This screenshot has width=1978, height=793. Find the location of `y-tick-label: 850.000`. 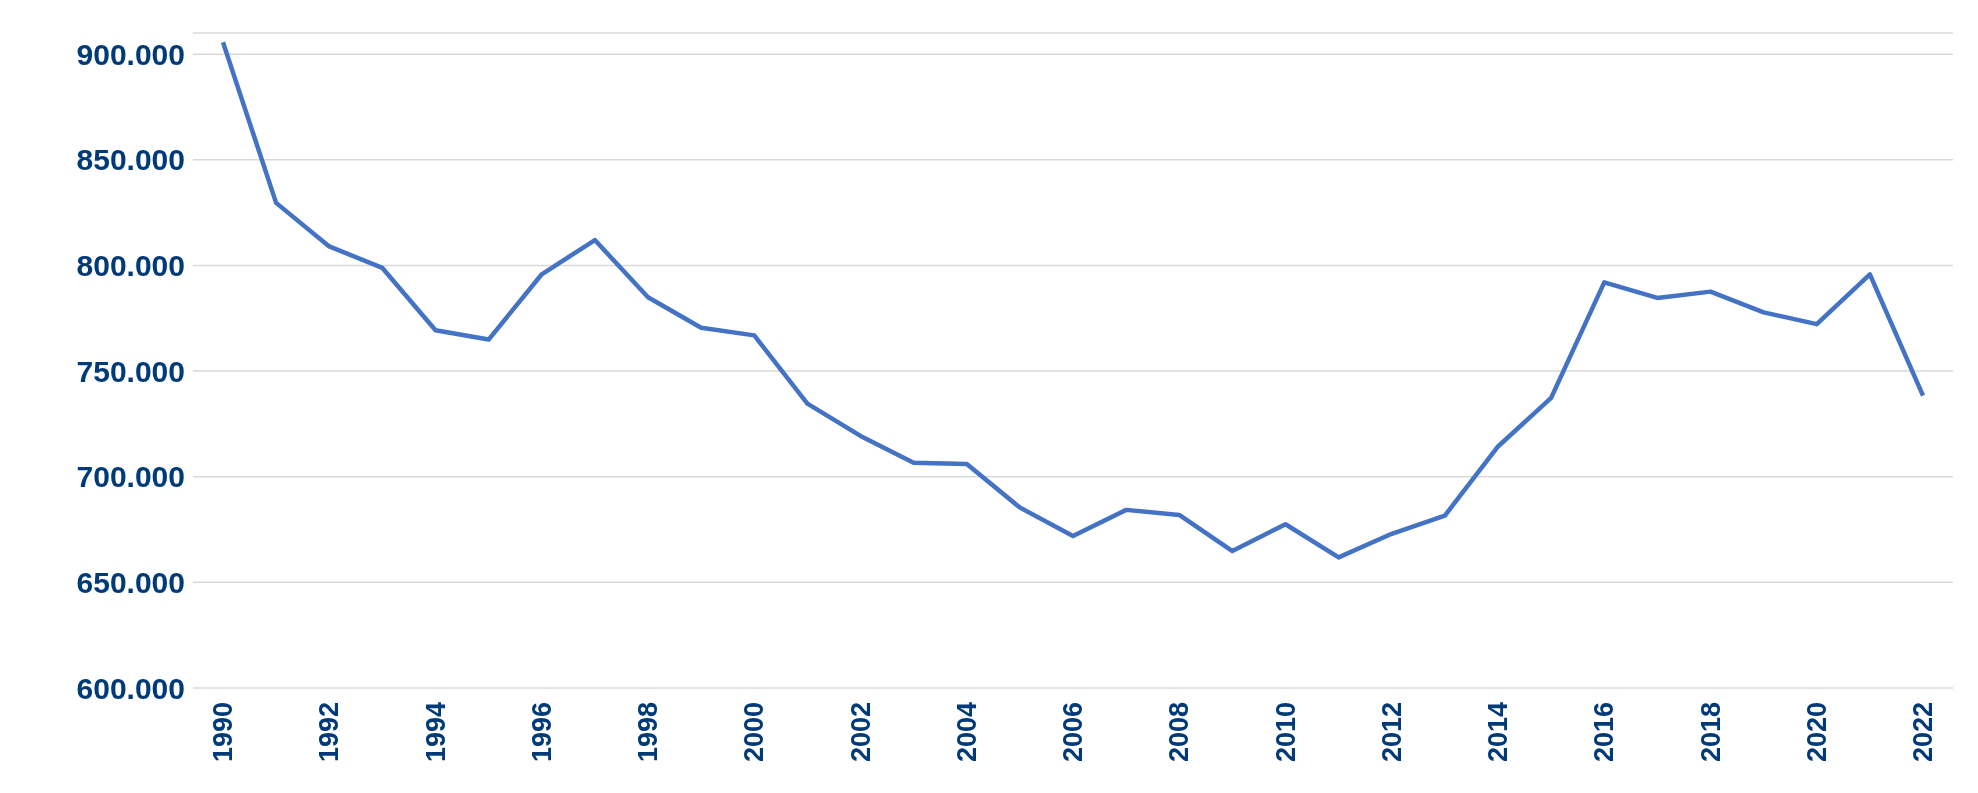

y-tick-label: 850.000 is located at coordinates (130, 160).